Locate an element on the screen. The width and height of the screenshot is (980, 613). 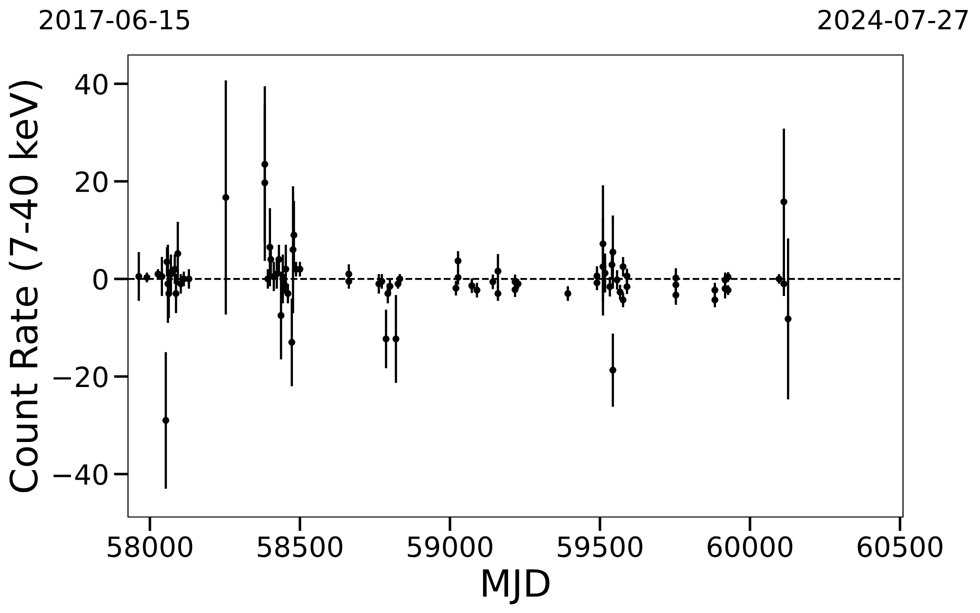
y-axis-title: Count Rate (7-40 keV) is located at coordinates (25, 286).